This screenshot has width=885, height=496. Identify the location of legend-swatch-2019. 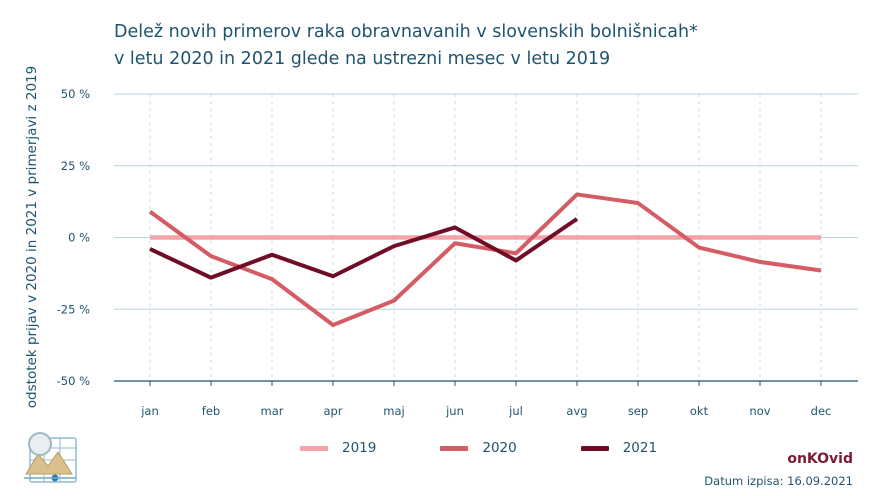
(314, 448).